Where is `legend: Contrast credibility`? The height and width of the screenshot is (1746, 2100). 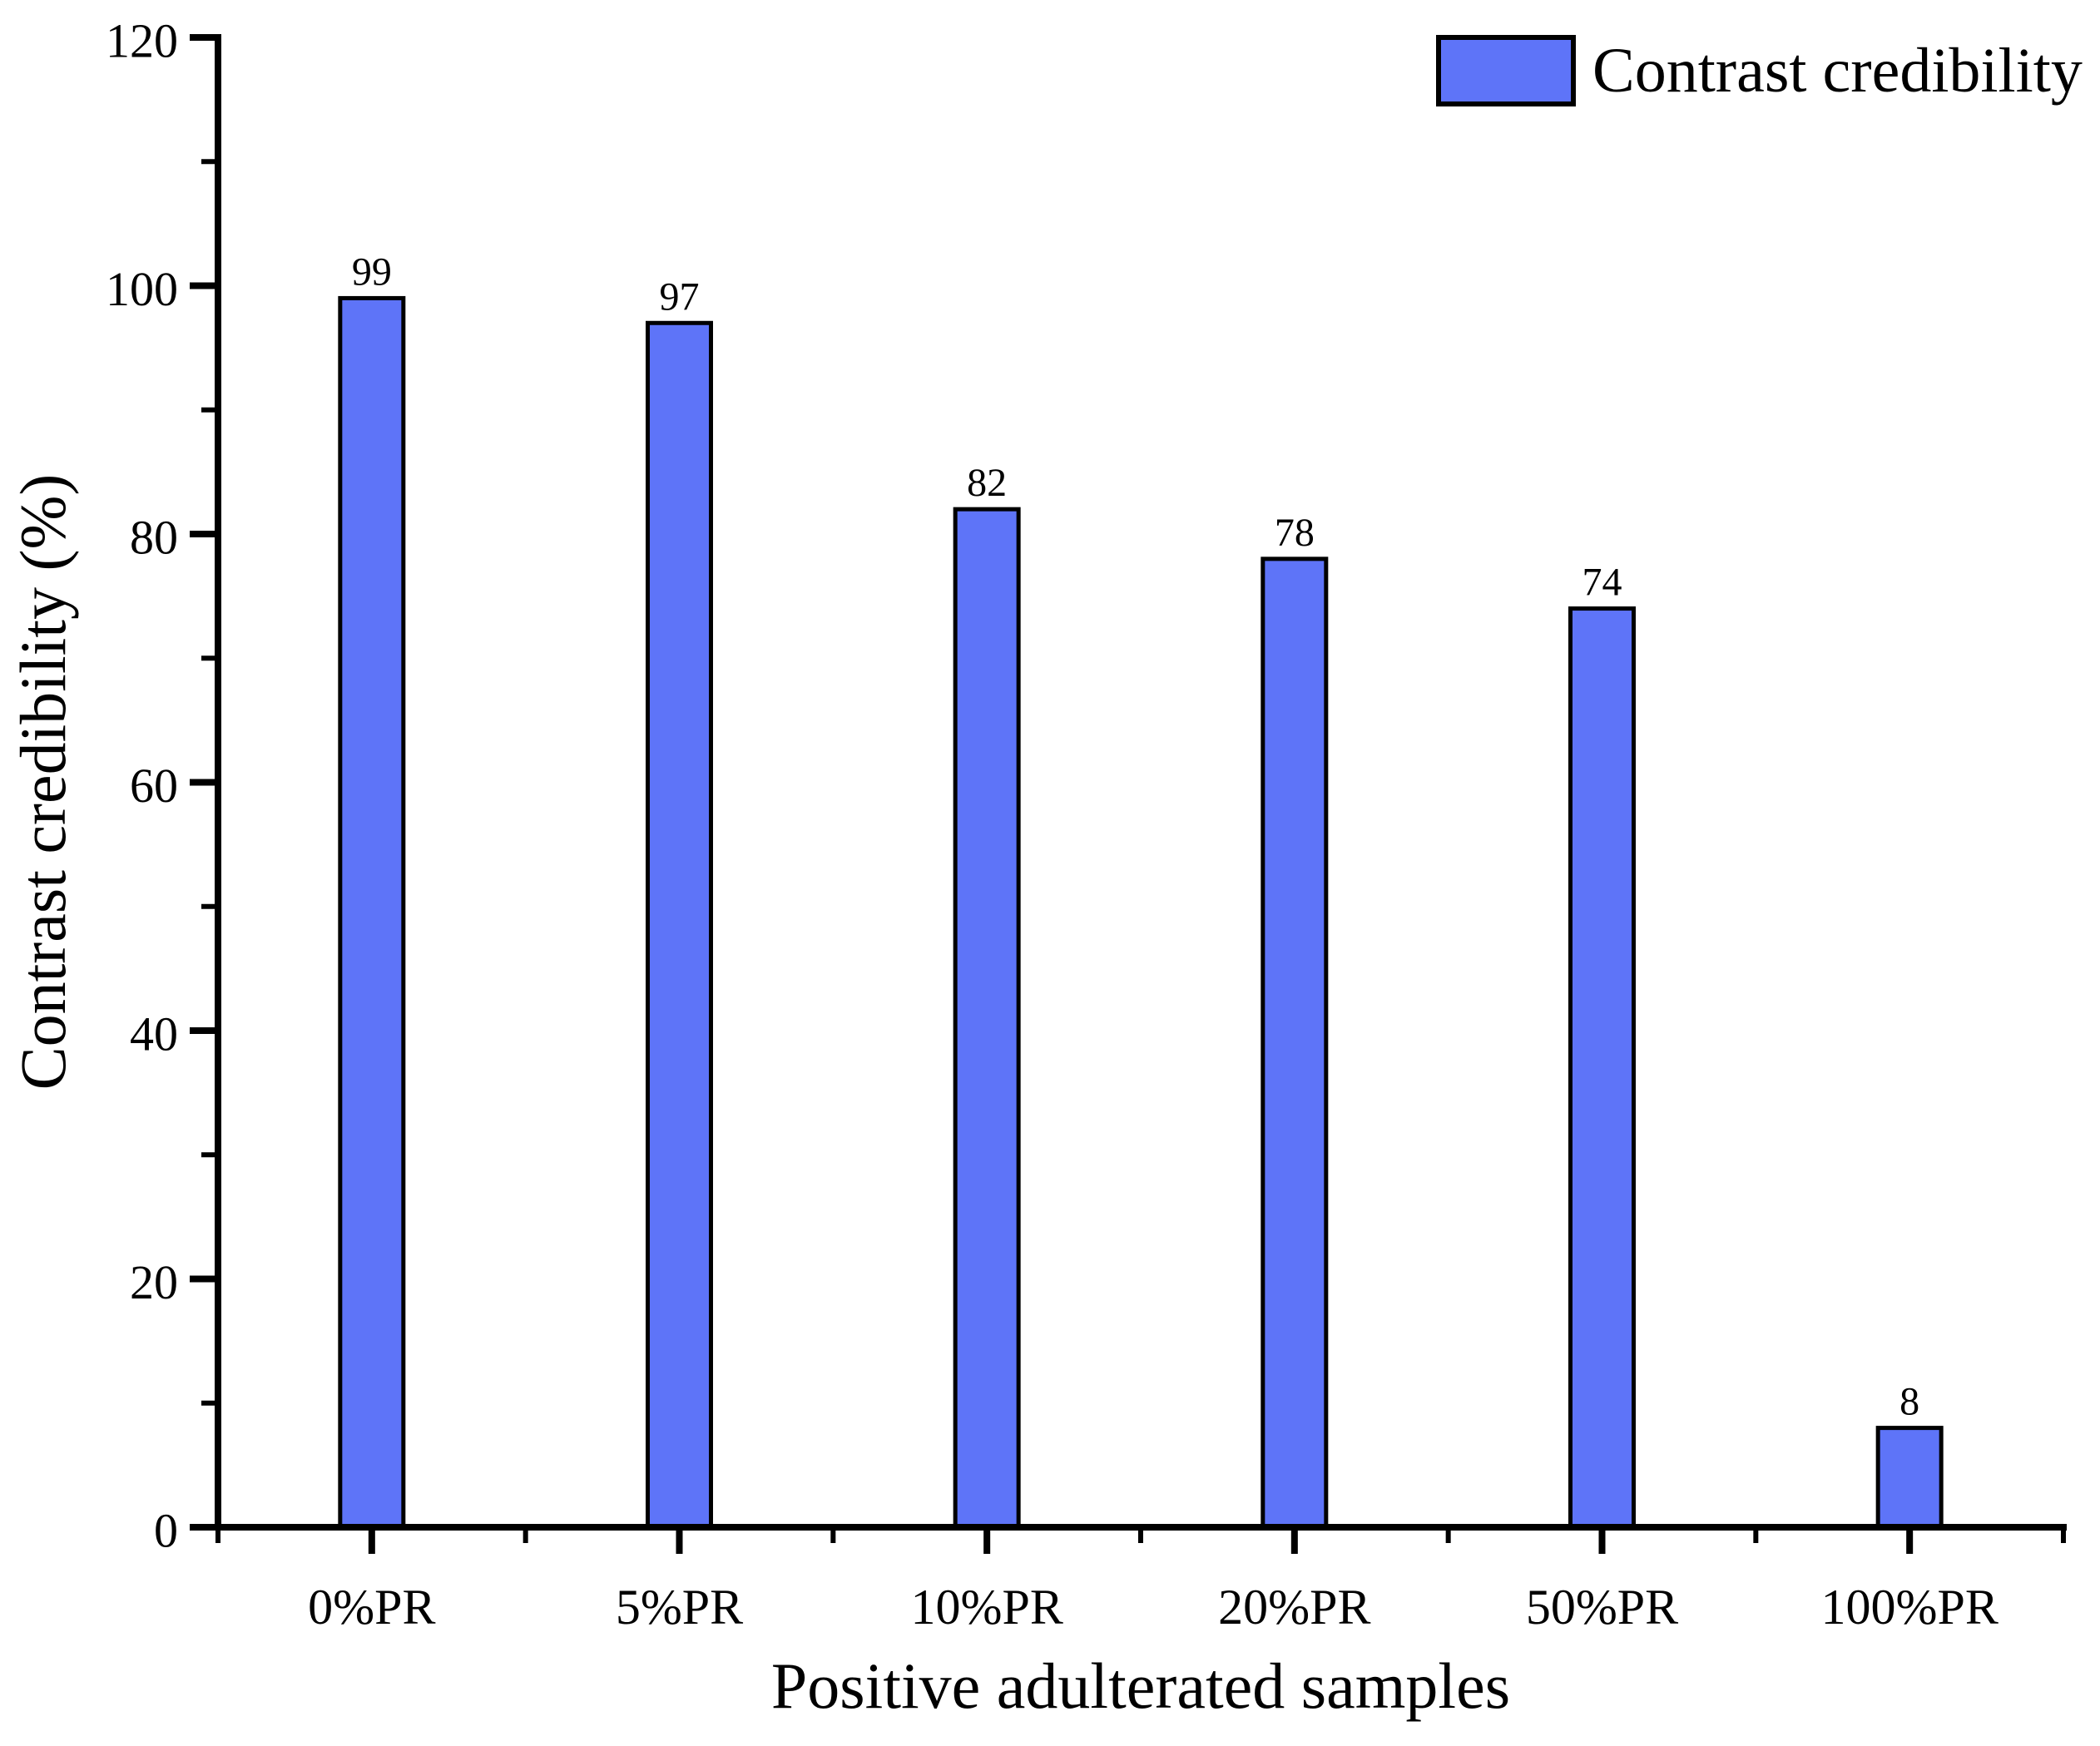 legend: Contrast credibility is located at coordinates (1759, 70).